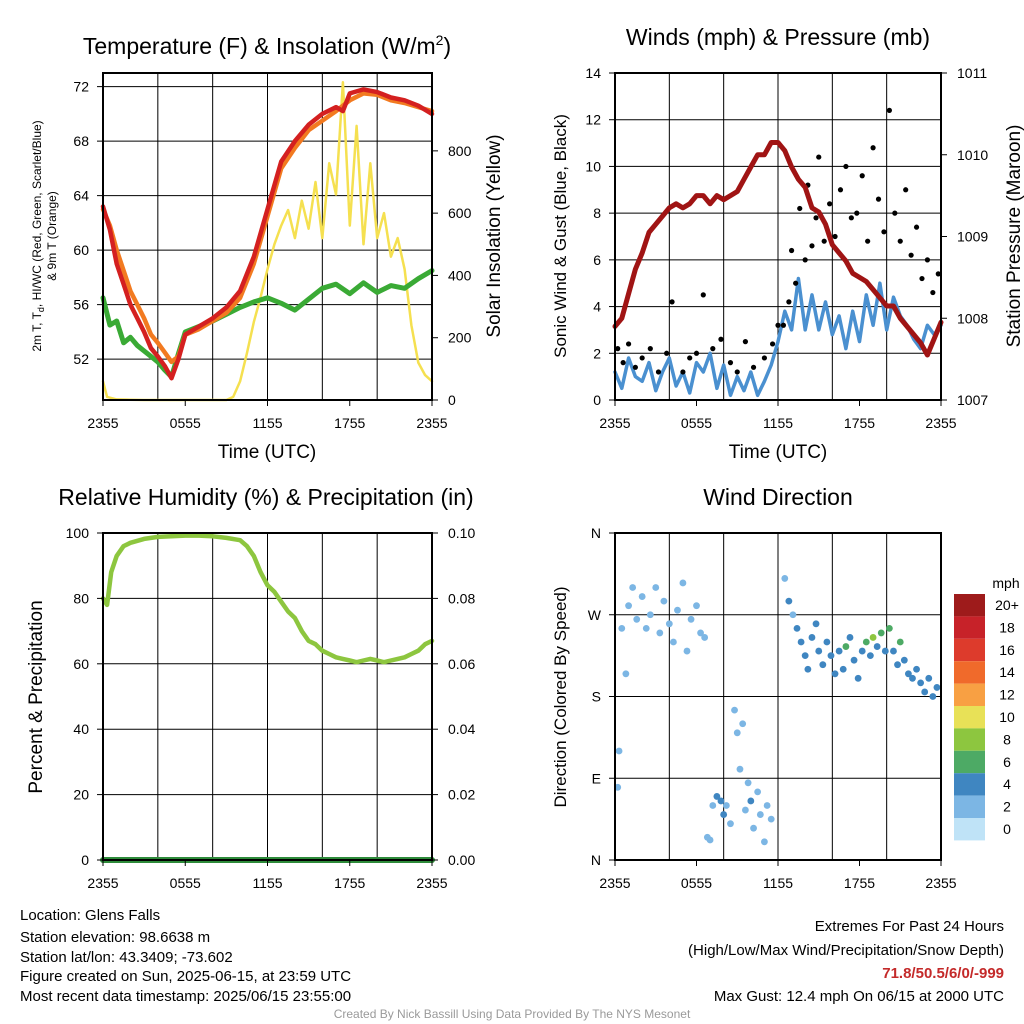  What do you see at coordinates (81, 87) in the screenshot?
I see `ytick-label-5: 72` at bounding box center [81, 87].